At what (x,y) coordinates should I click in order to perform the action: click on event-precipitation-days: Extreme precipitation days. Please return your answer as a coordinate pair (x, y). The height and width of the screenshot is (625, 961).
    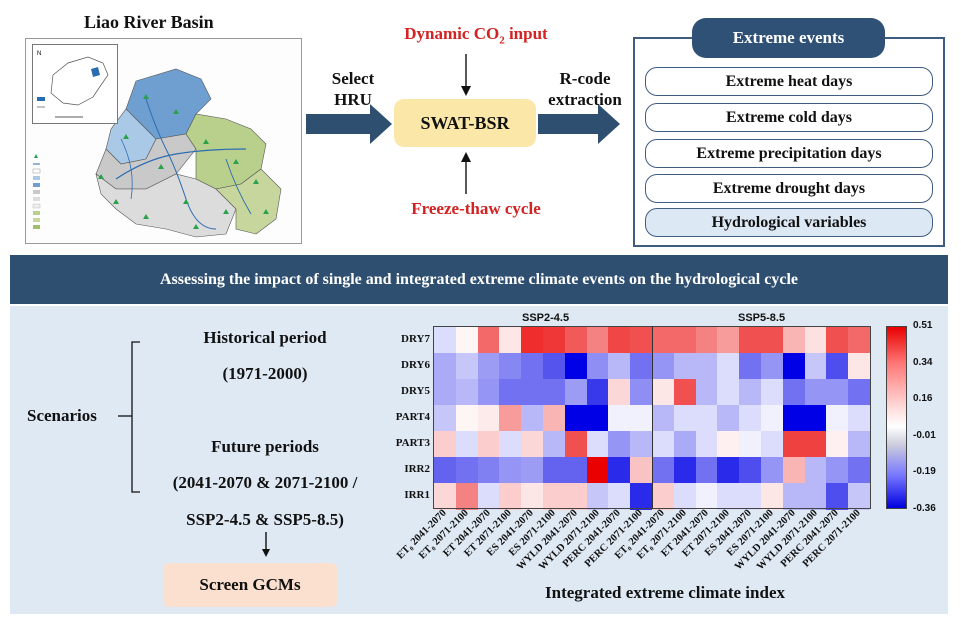
    Looking at the image, I should click on (789, 153).